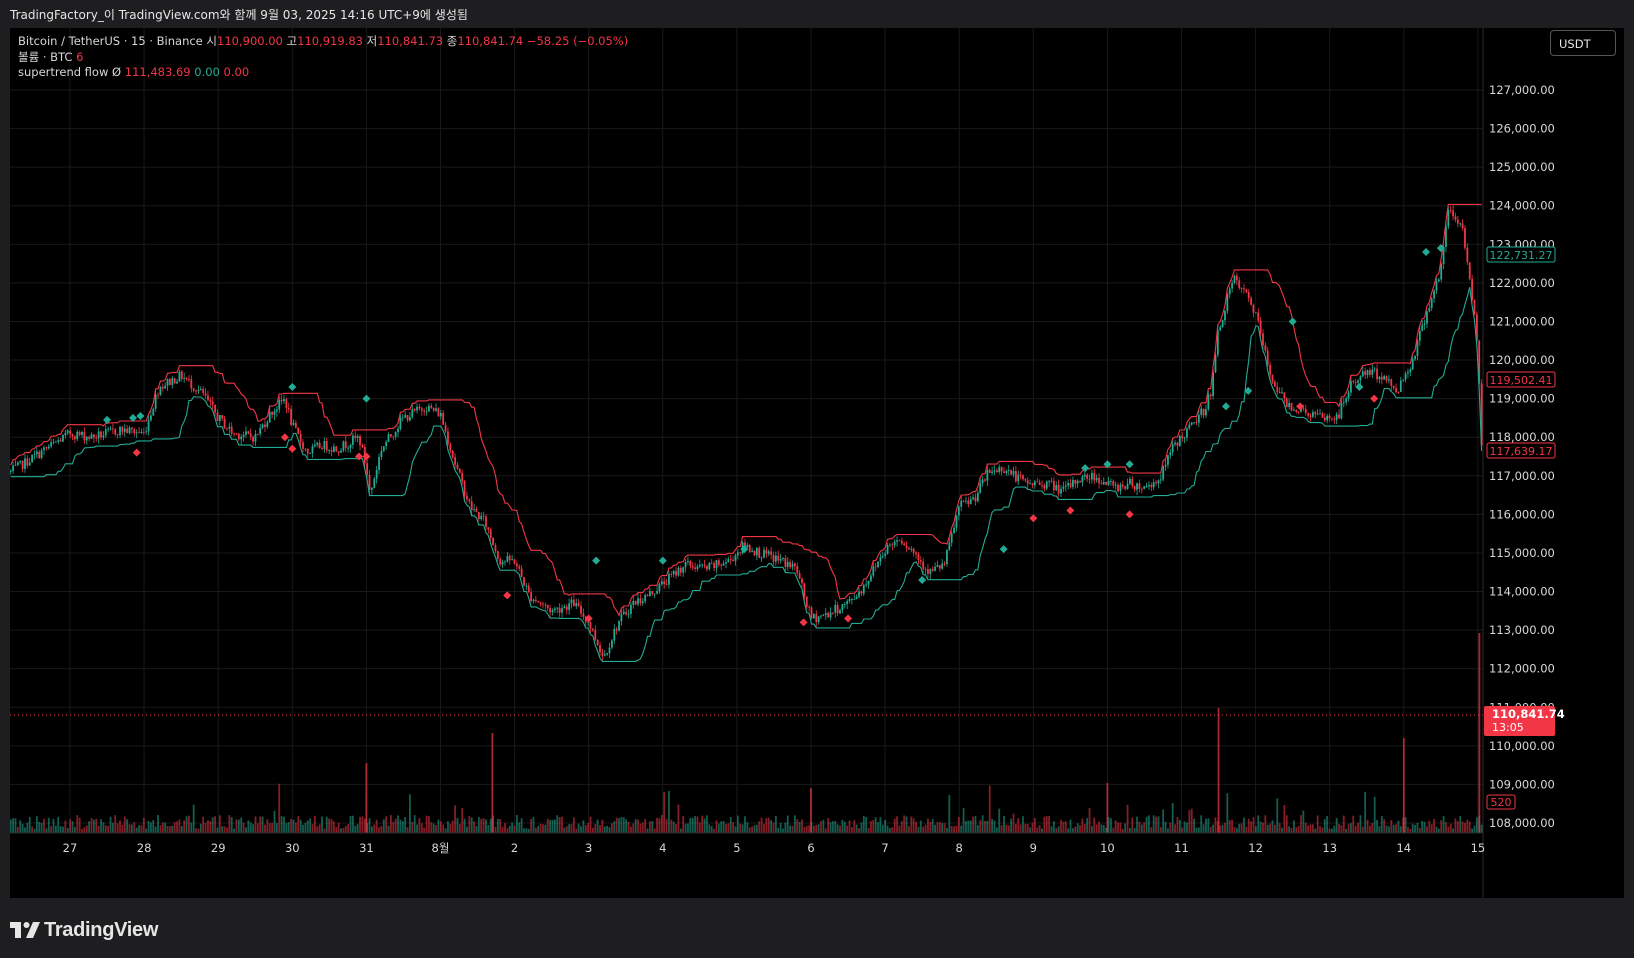 This screenshot has width=1634, height=958. Describe the element at coordinates (63, 72) in the screenshot. I see `indicator-label: supertrend flow` at that location.